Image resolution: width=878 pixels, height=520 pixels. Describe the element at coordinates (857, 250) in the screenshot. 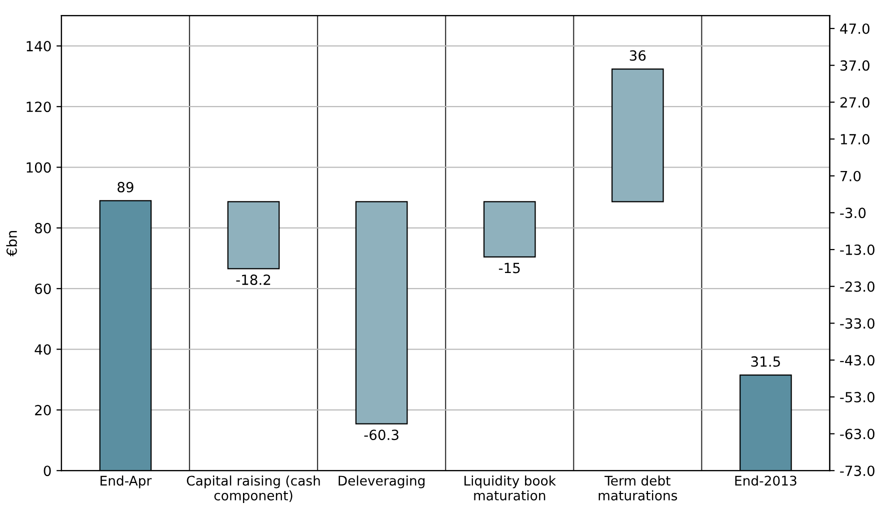

I see `y2-tick-label: -13.0` at that location.